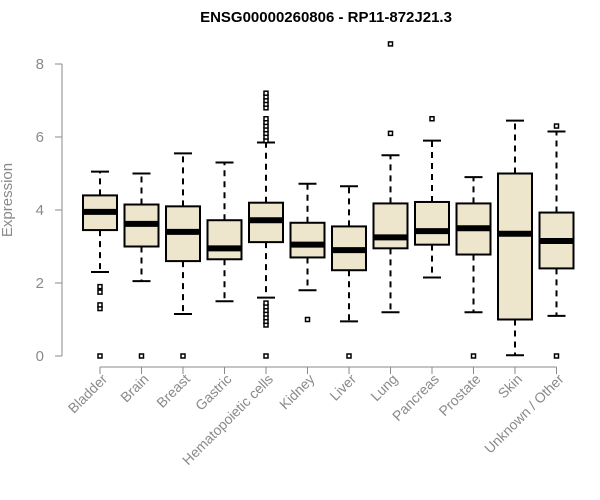 This screenshot has width=600, height=500. I want to click on x-tick-label: Liver, so click(342, 387).